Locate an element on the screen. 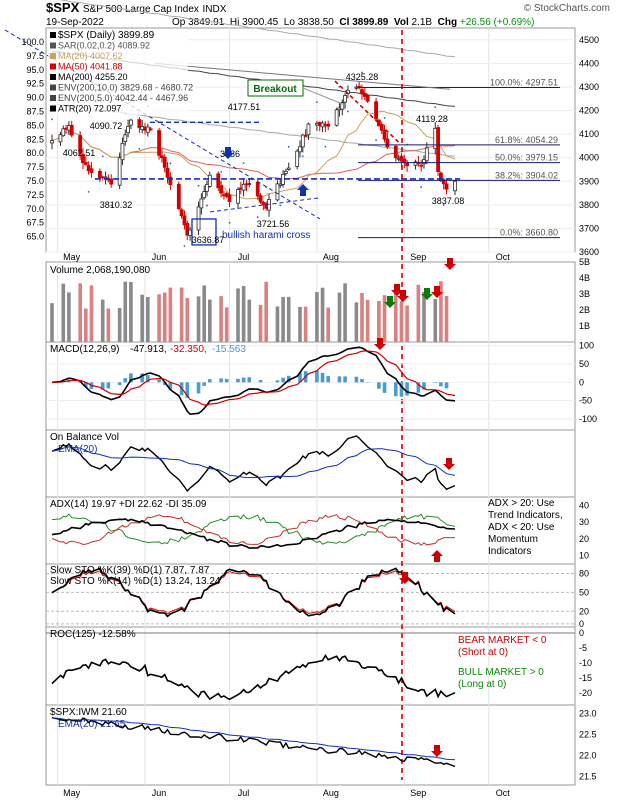 This screenshot has width=620, height=800. sto-tick-0: 0 is located at coordinates (581, 624).